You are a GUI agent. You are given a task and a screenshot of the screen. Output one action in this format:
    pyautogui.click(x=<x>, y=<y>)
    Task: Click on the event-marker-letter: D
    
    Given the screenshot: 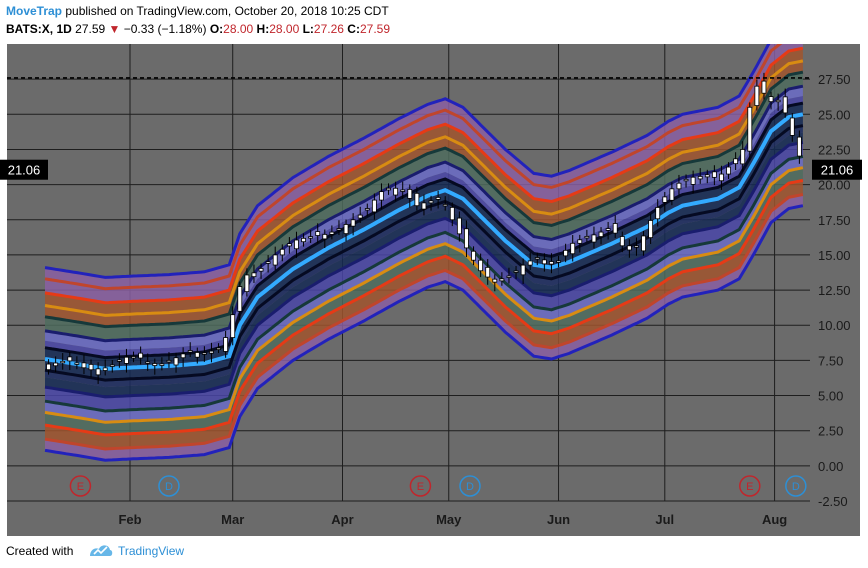 What is the action you would take?
    pyautogui.click(x=470, y=487)
    